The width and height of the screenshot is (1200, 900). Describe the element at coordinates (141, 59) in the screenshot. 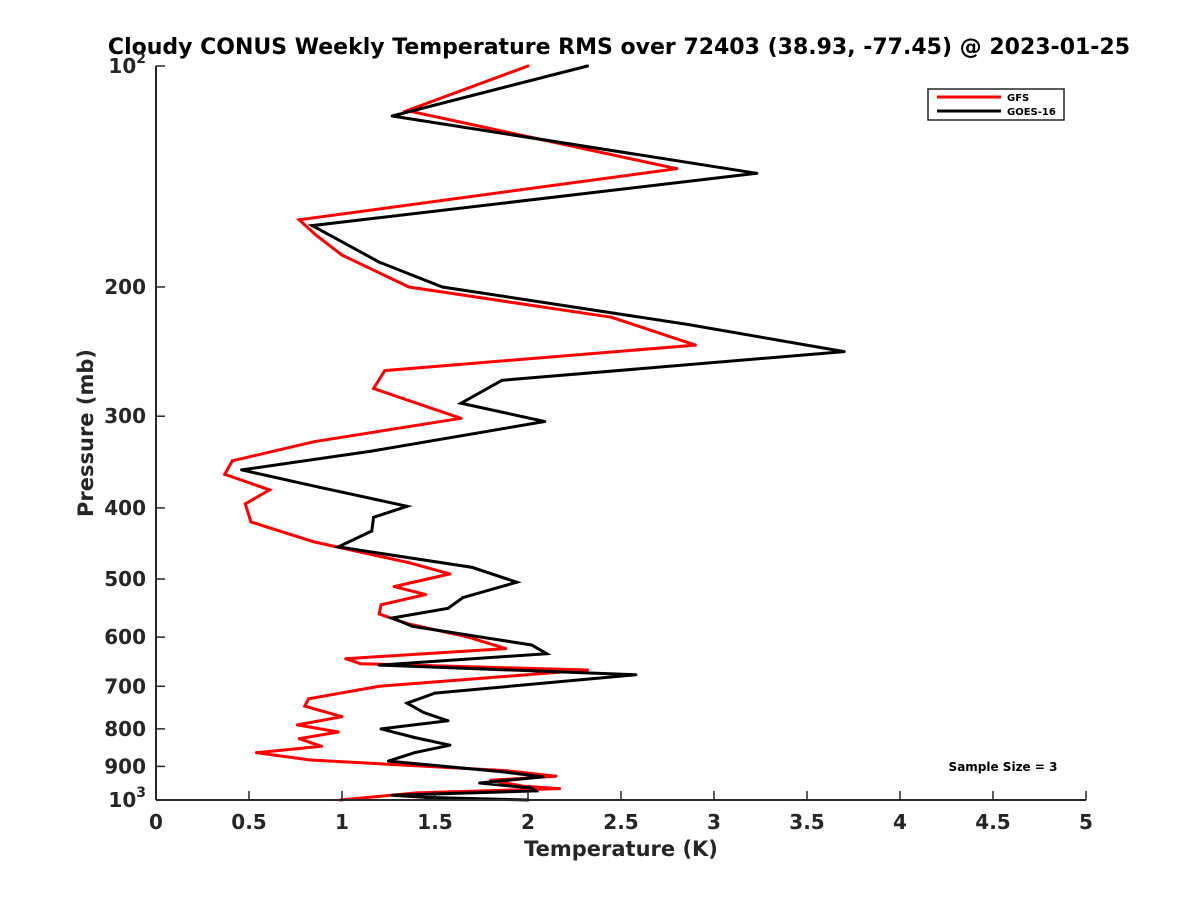

I see `y-tick-exponent: 2` at that location.